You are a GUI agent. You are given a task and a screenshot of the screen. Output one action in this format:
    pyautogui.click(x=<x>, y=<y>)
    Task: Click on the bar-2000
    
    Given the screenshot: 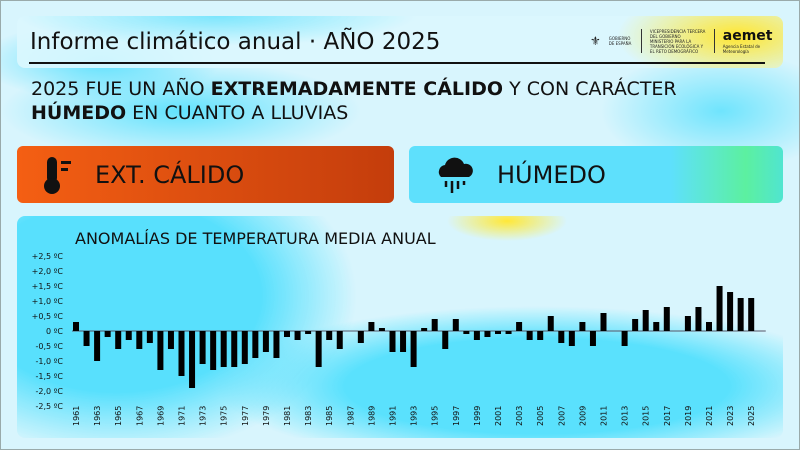 What is the action you would take?
    pyautogui.click(x=487, y=334)
    